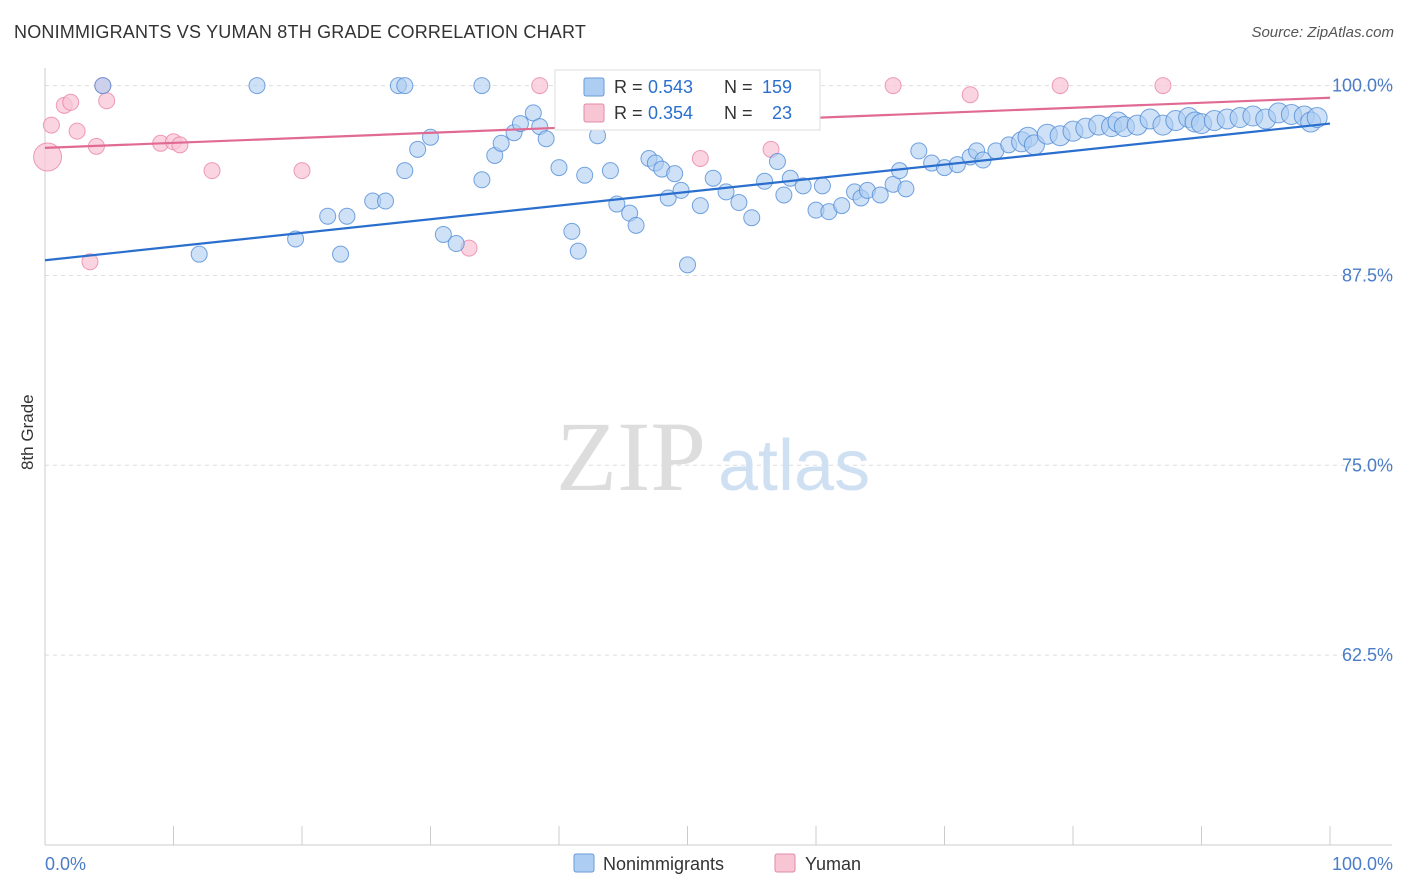 The height and width of the screenshot is (892, 1406). I want to click on legend-n-value-1: 159, so click(777, 87).